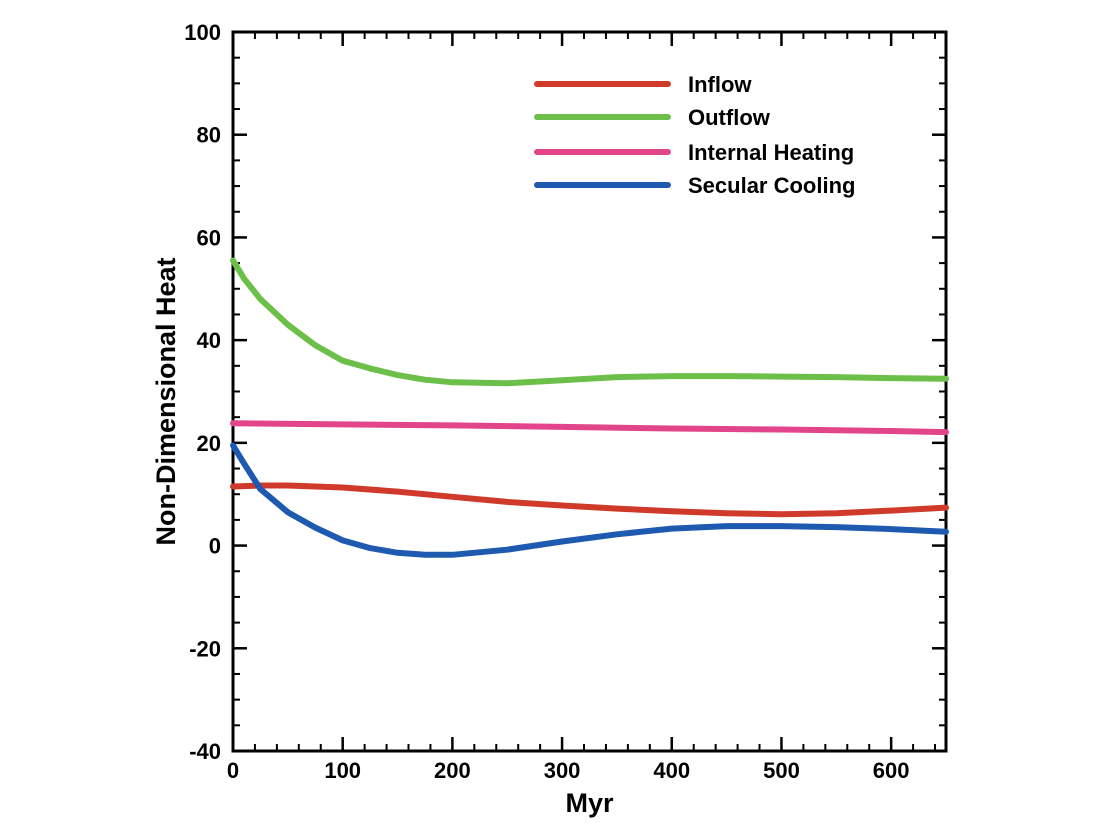 The width and height of the screenshot is (1100, 840). What do you see at coordinates (771, 185) in the screenshot?
I see `legend-label-secular-cooling: Secular Cooling` at bounding box center [771, 185].